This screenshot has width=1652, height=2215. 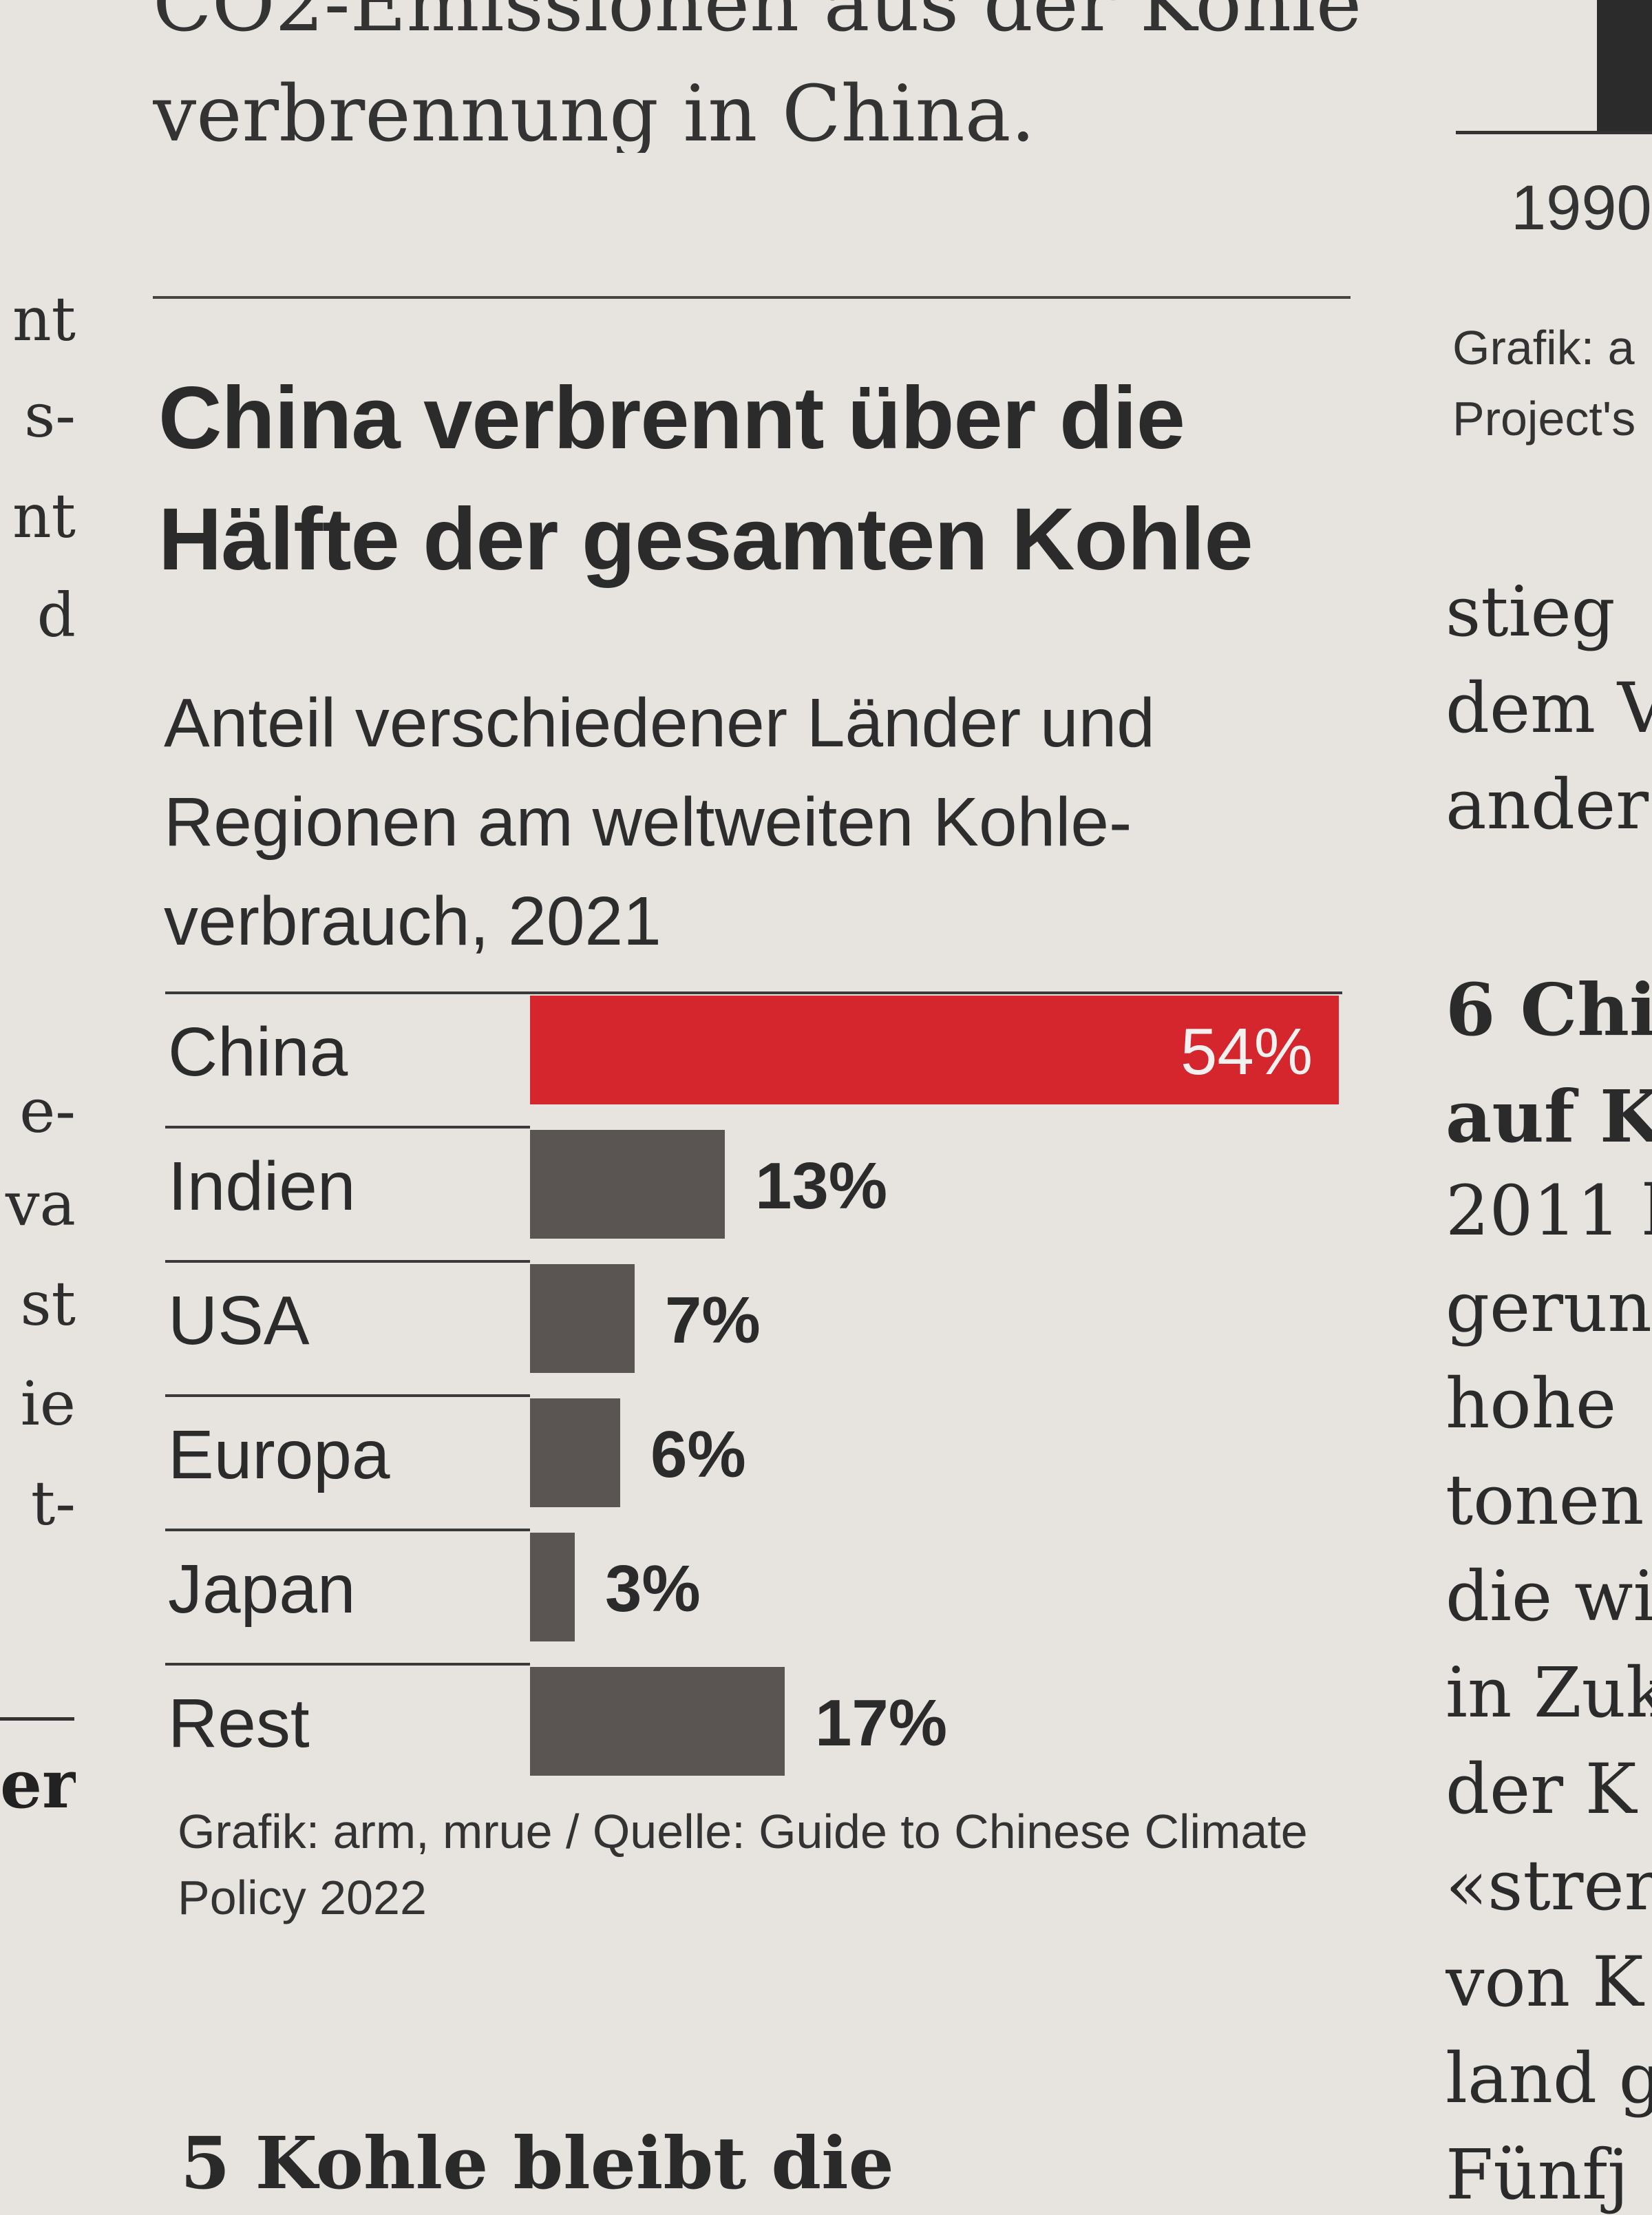 What do you see at coordinates (56, 616) in the screenshot?
I see `left-column-fragment: d` at bounding box center [56, 616].